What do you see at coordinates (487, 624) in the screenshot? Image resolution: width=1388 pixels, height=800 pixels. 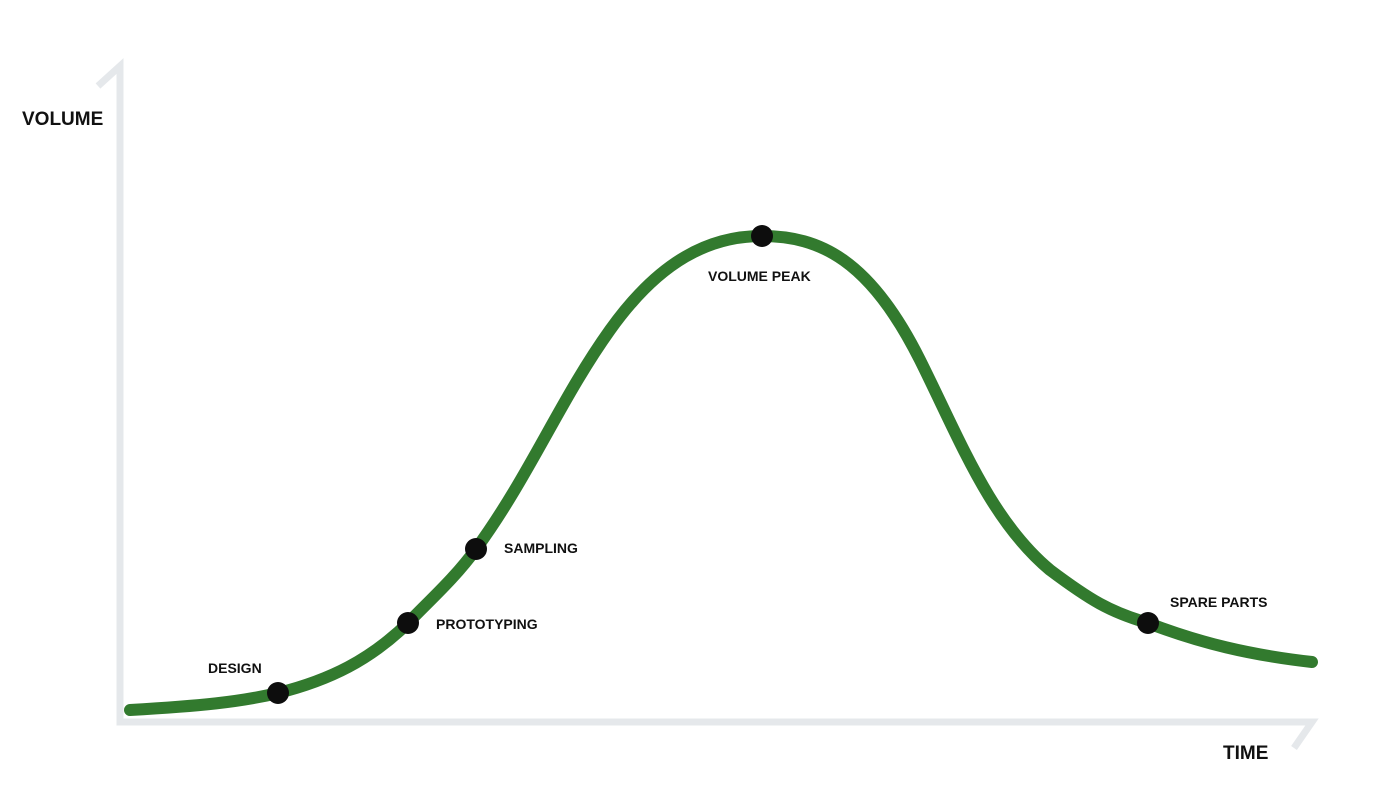 I see `stage-label: PROTOTYPING` at bounding box center [487, 624].